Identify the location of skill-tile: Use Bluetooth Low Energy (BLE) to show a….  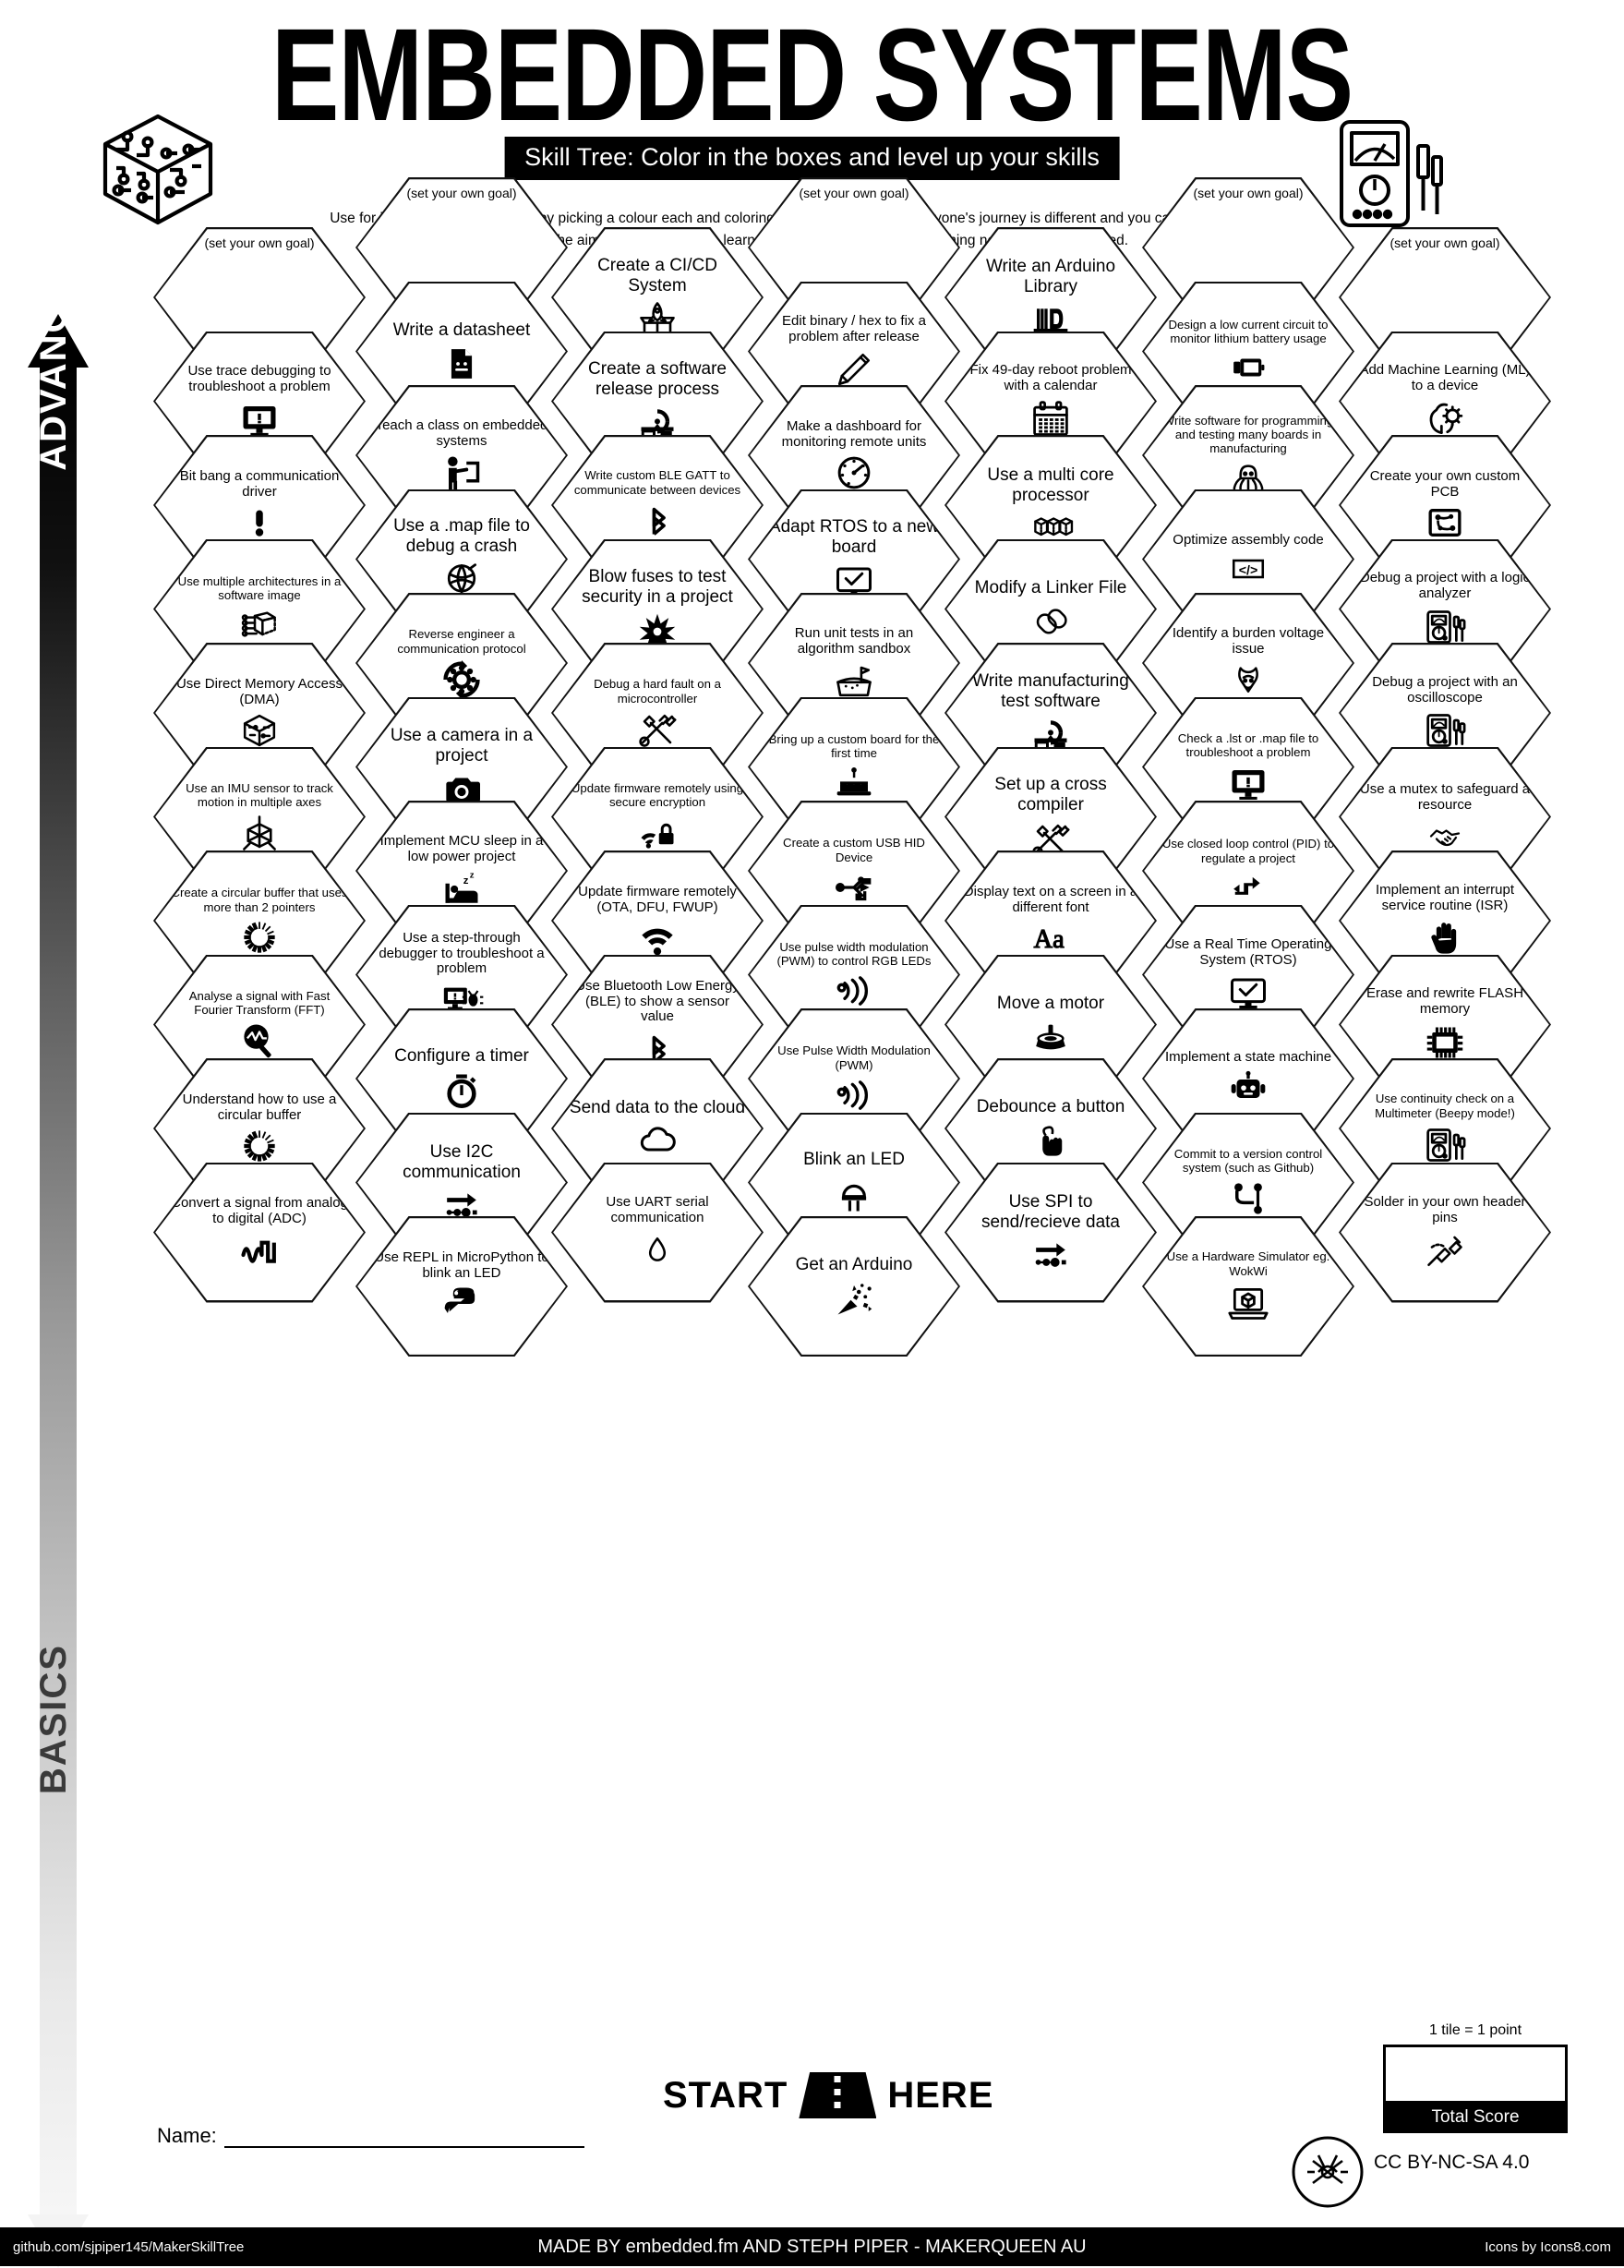
(657, 1024).